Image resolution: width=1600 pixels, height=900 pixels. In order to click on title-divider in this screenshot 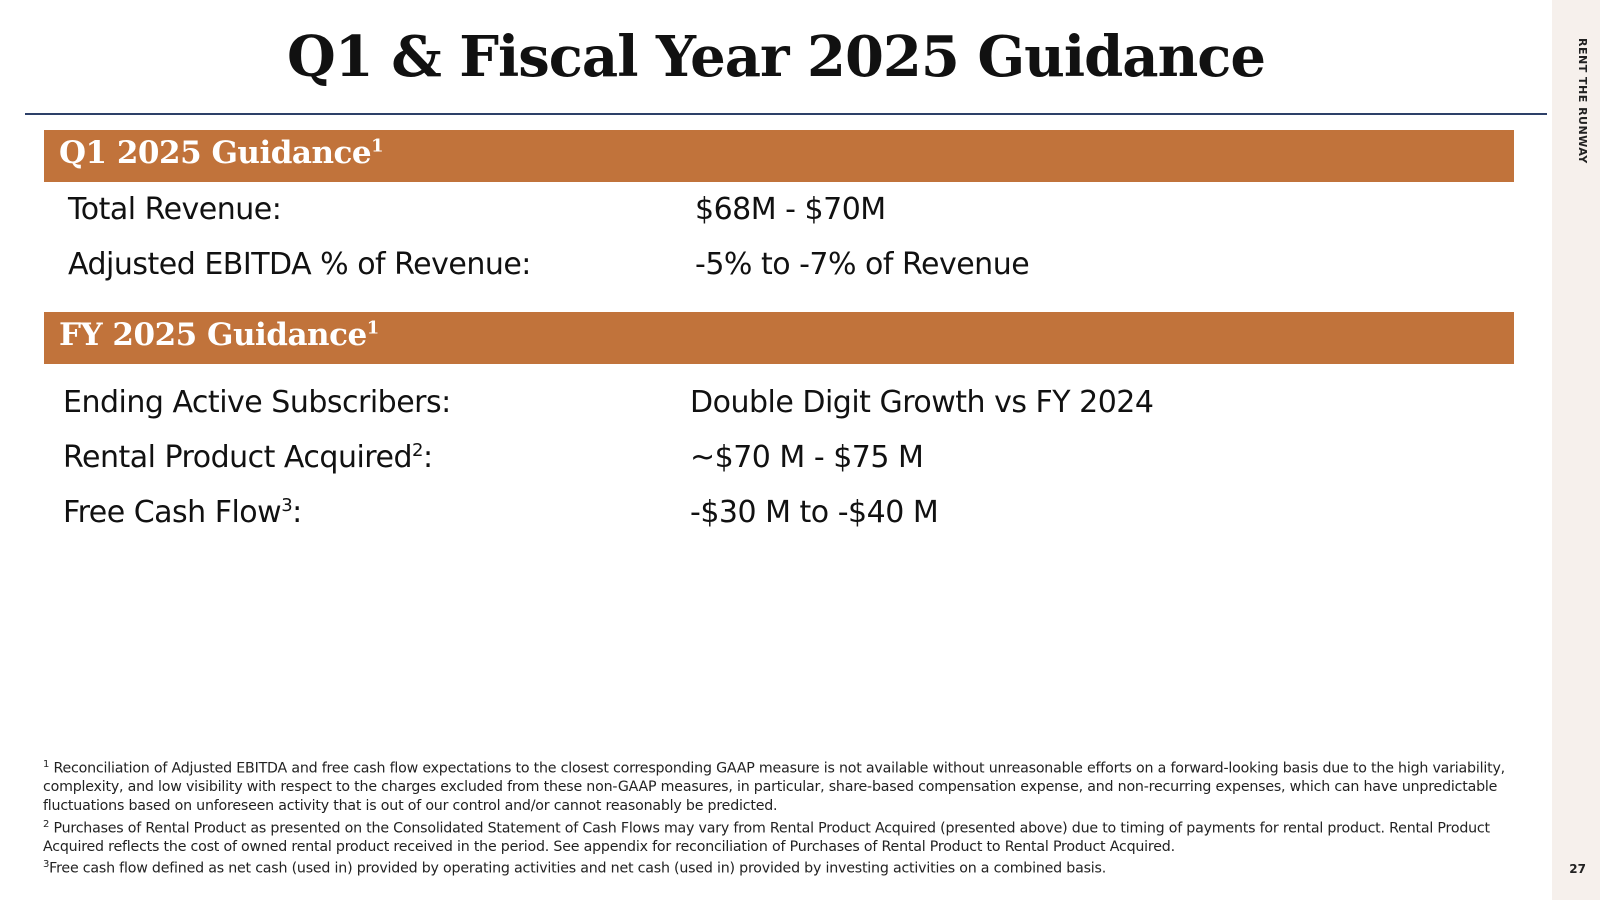, I will do `click(786, 114)`.